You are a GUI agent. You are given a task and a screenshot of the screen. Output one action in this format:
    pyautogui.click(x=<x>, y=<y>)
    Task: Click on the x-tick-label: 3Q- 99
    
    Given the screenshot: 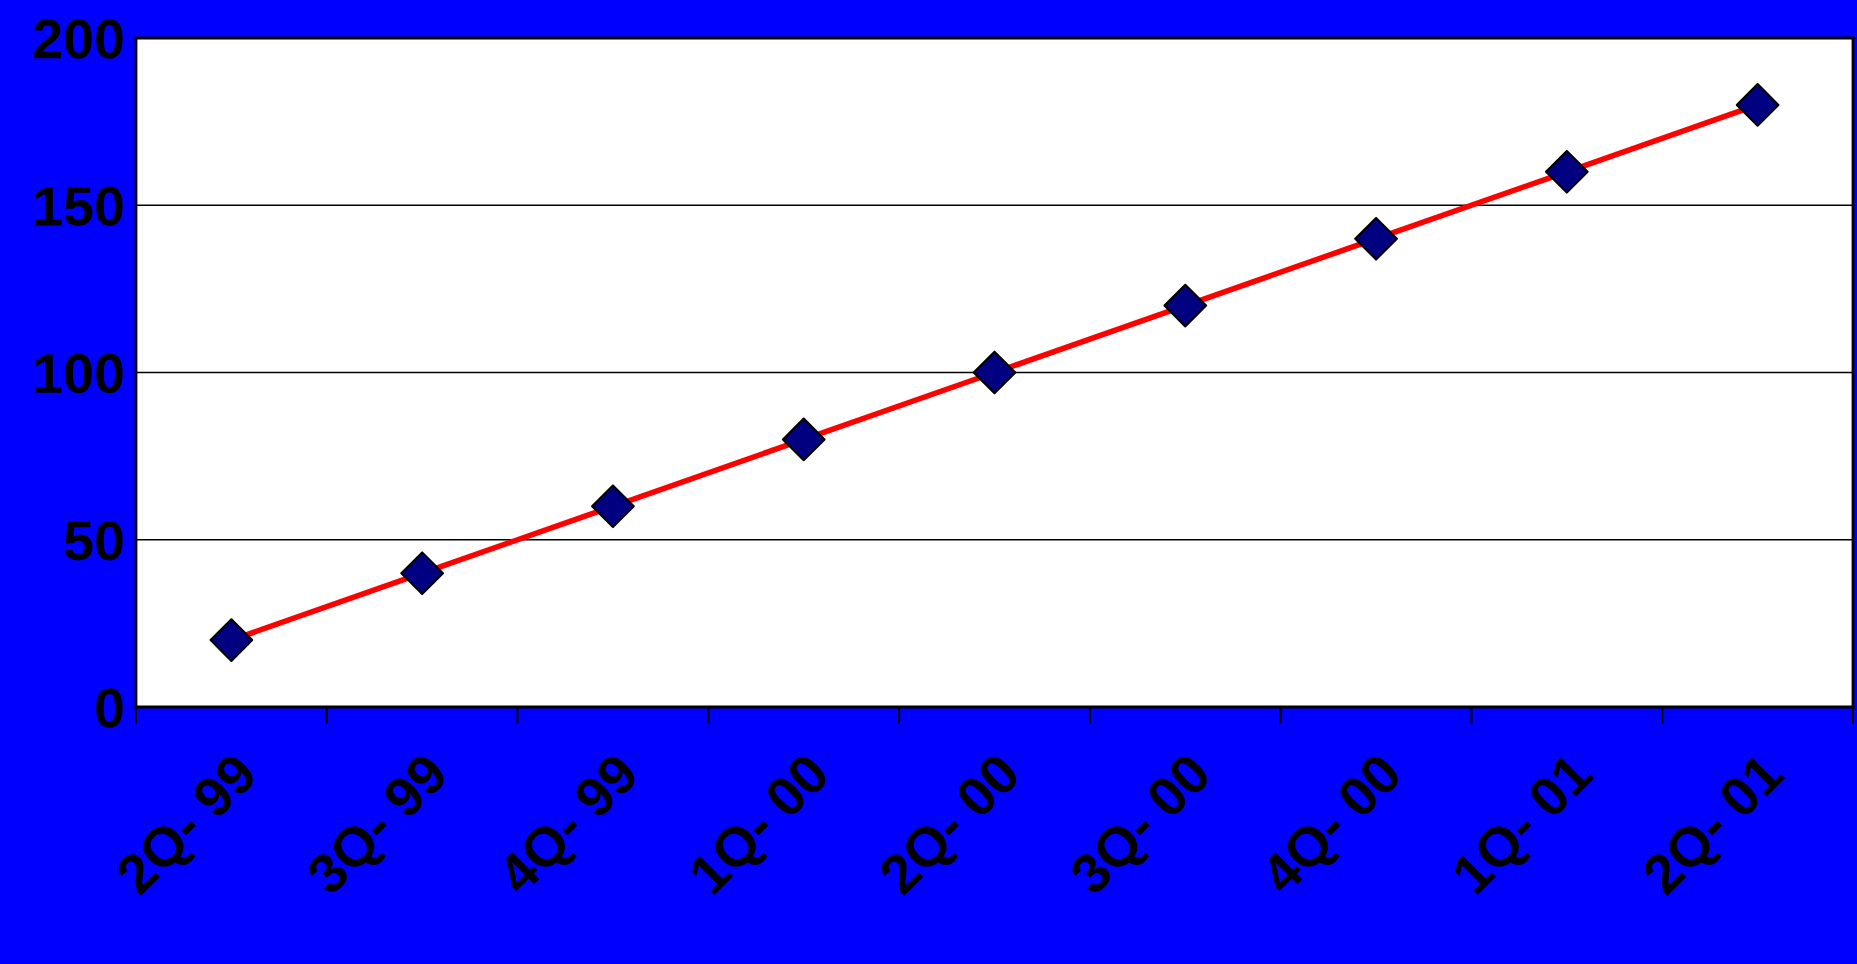 What is the action you would take?
    pyautogui.click(x=380, y=828)
    